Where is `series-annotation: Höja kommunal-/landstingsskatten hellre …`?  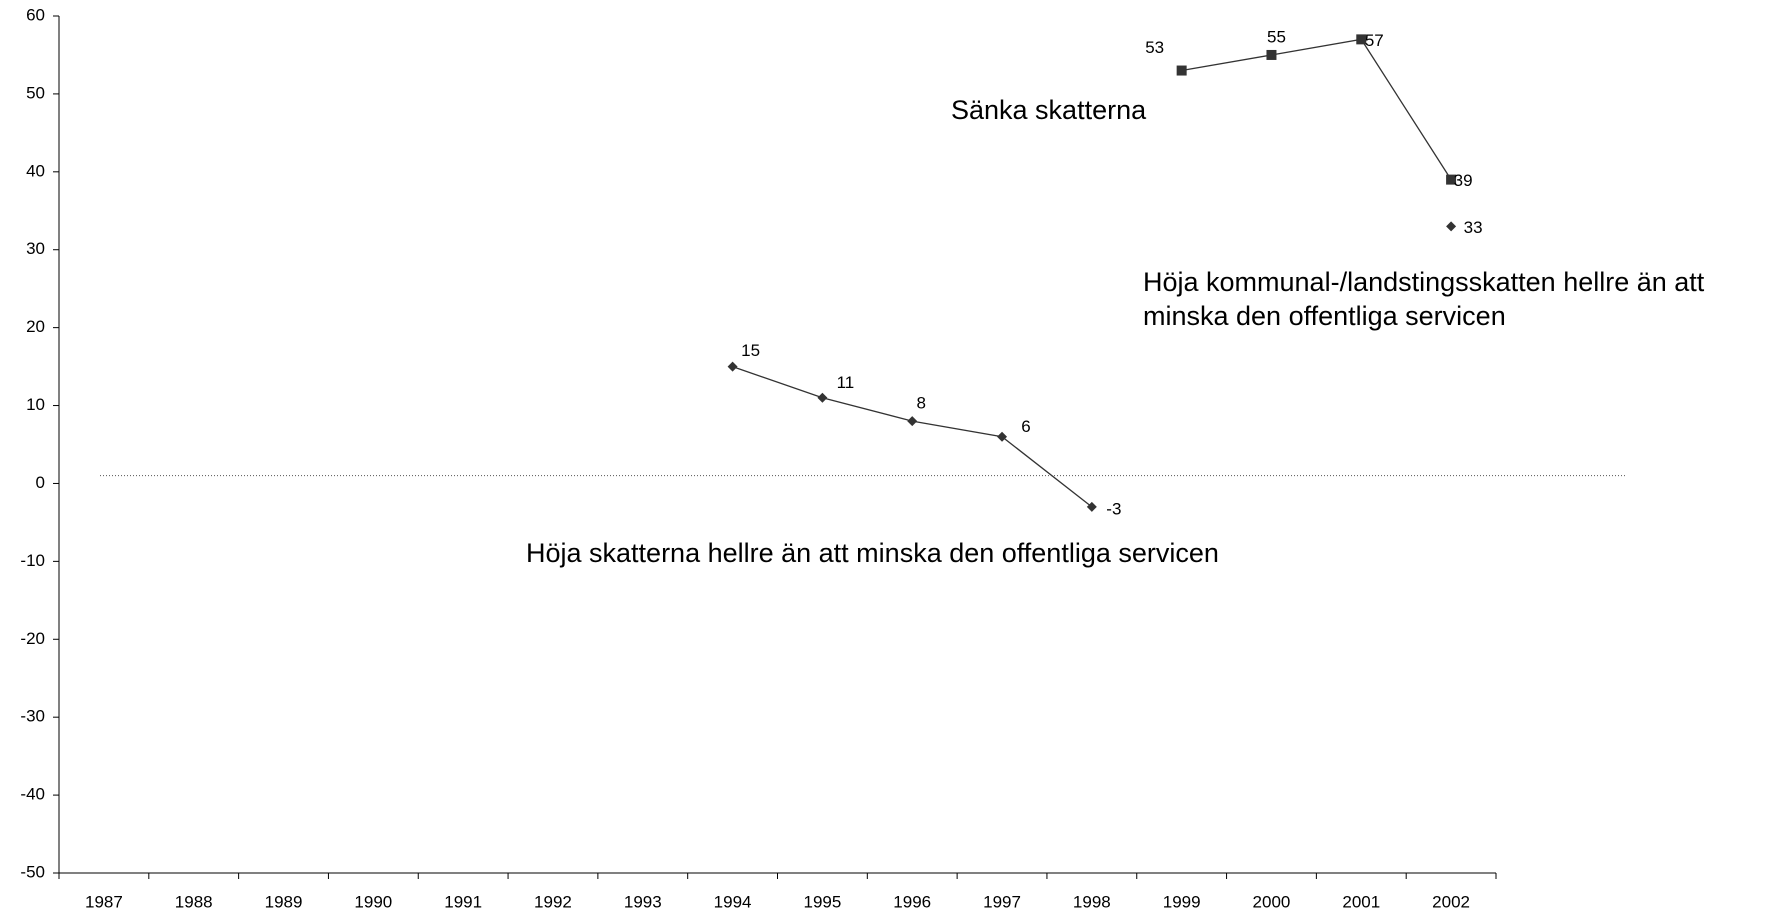
series-annotation: Höja kommunal-/landstingsskatten hellre … is located at coordinates (1424, 299).